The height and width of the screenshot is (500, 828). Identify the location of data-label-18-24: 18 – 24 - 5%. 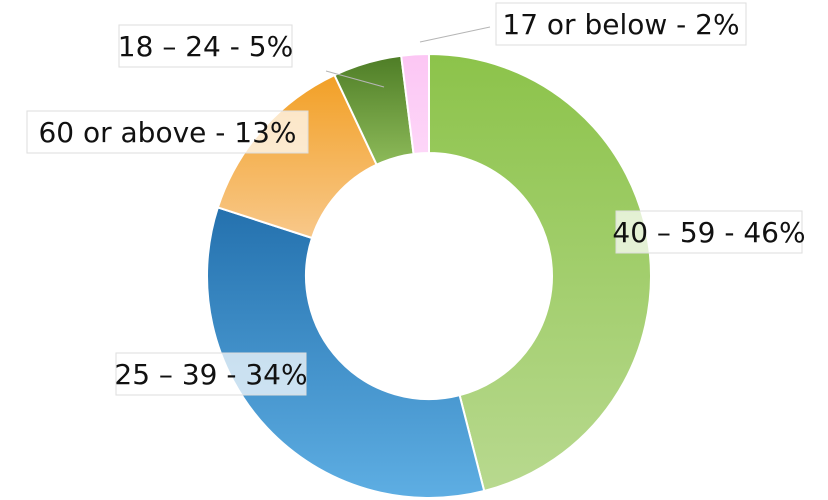
(205, 46).